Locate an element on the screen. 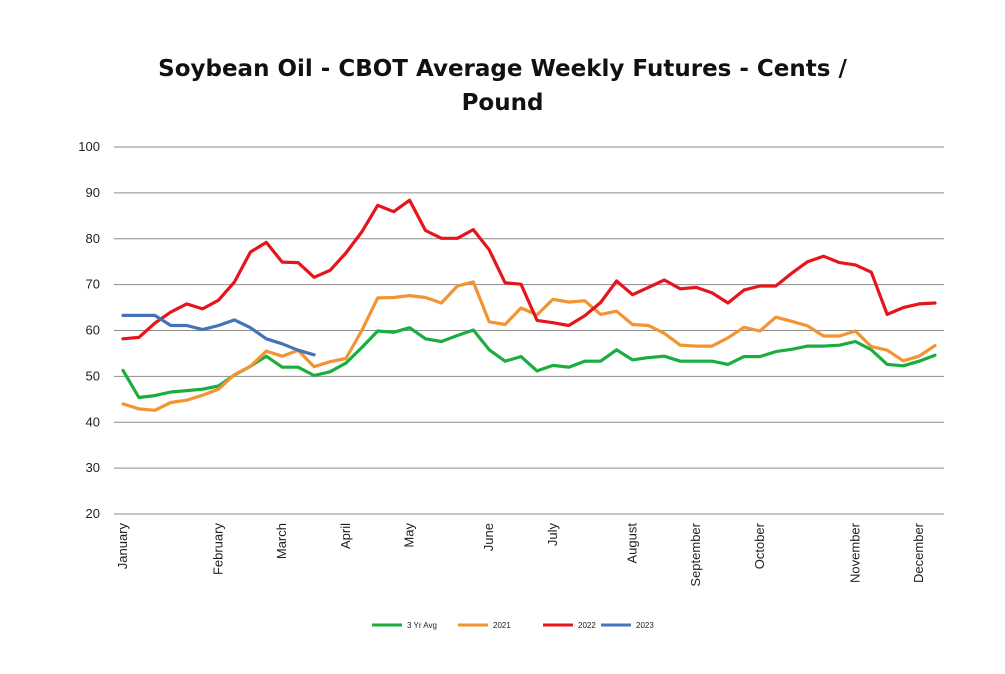  x-tick-label: April is located at coordinates (345, 536).